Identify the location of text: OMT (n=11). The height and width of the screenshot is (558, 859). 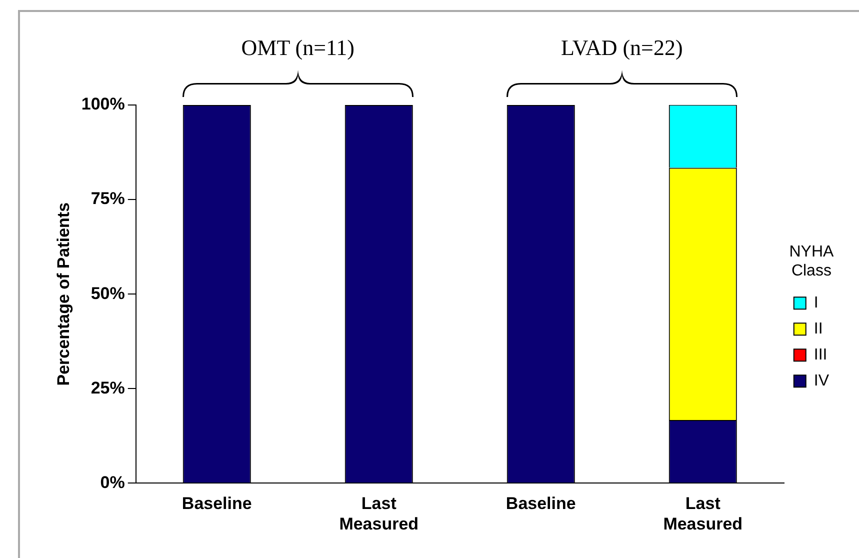
(298, 48).